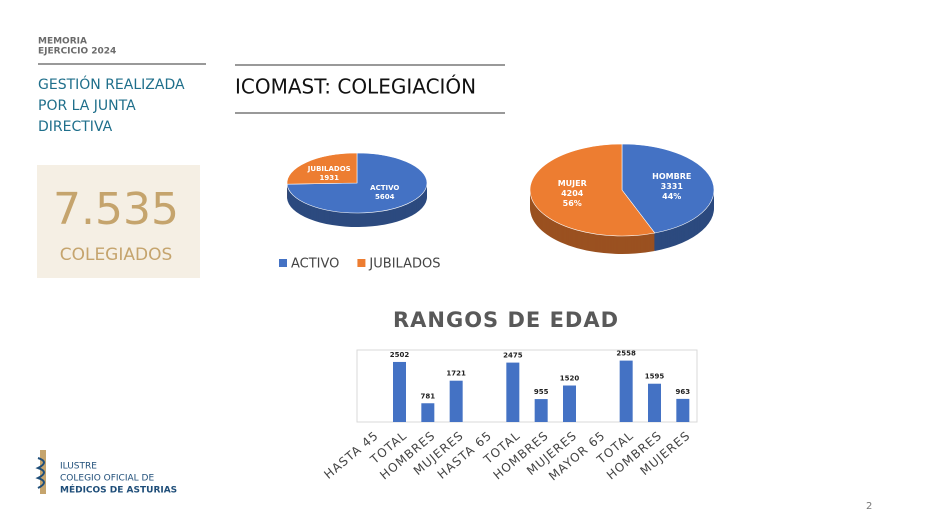 This screenshot has width=942, height=530. Describe the element at coordinates (77, 52) in the screenshot. I see `header-line: EJERCICIO 2024` at that location.